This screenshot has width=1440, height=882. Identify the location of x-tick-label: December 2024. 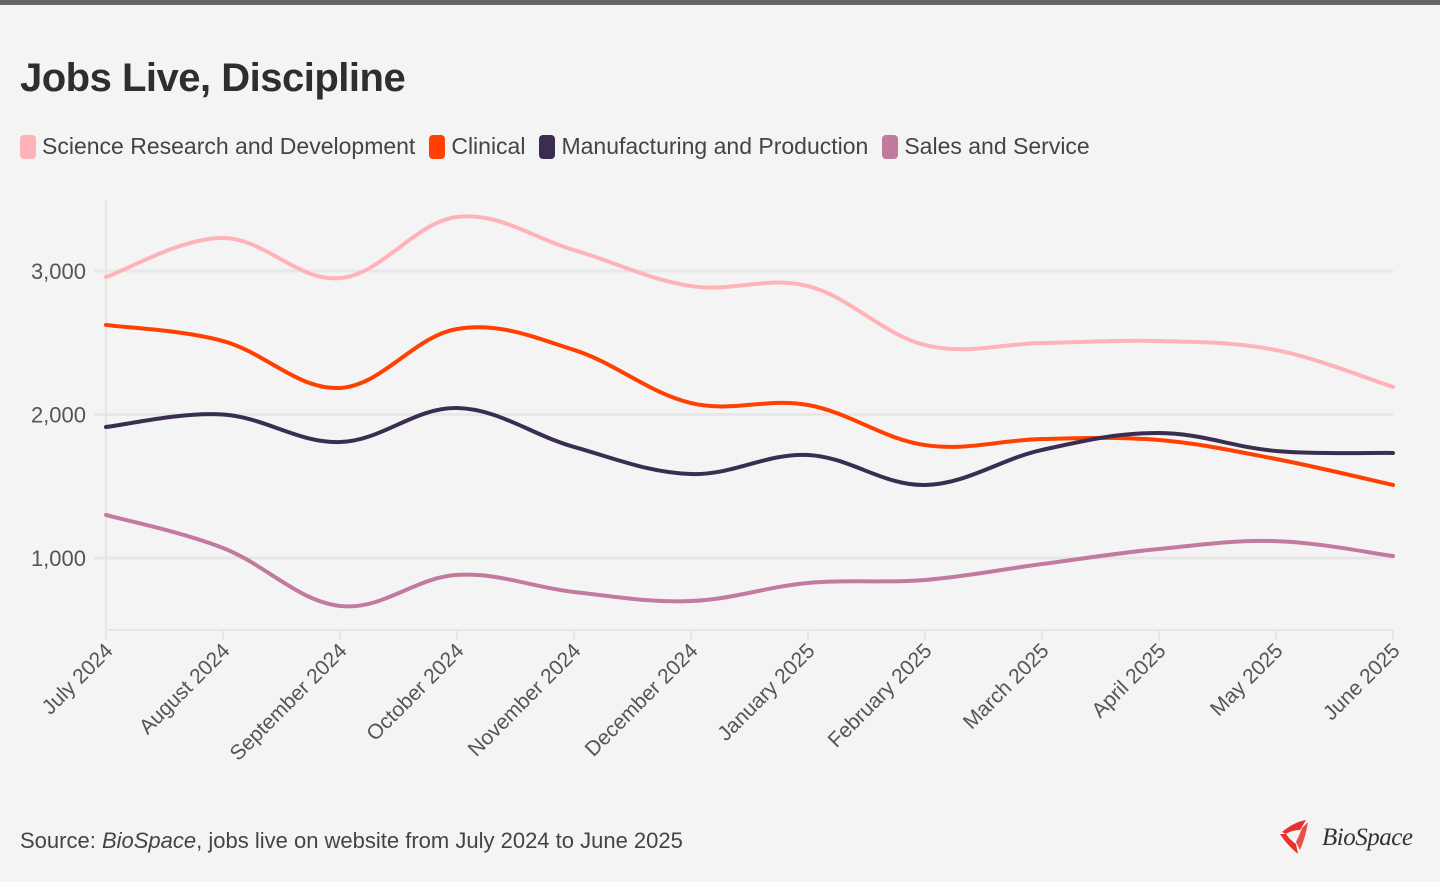
(642, 700).